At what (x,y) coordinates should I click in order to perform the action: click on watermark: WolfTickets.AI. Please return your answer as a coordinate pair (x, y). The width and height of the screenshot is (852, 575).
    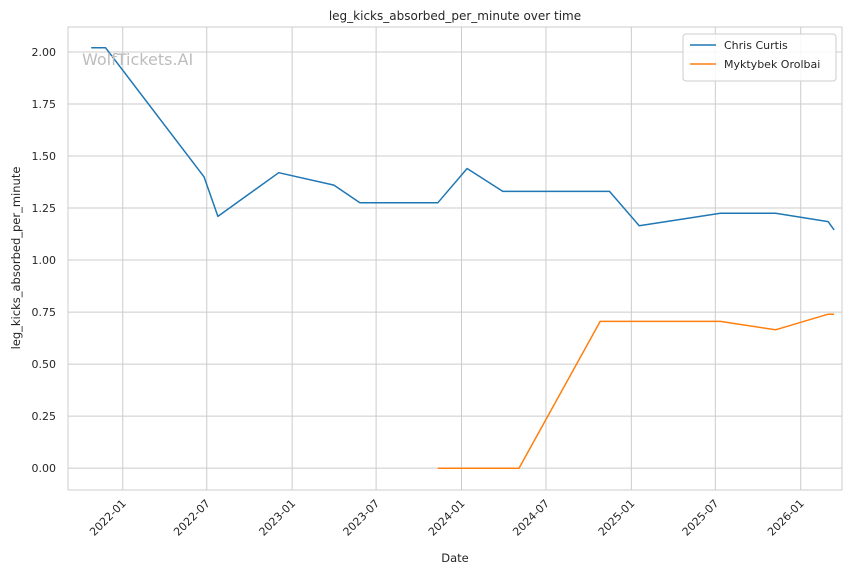
    Looking at the image, I should click on (137, 59).